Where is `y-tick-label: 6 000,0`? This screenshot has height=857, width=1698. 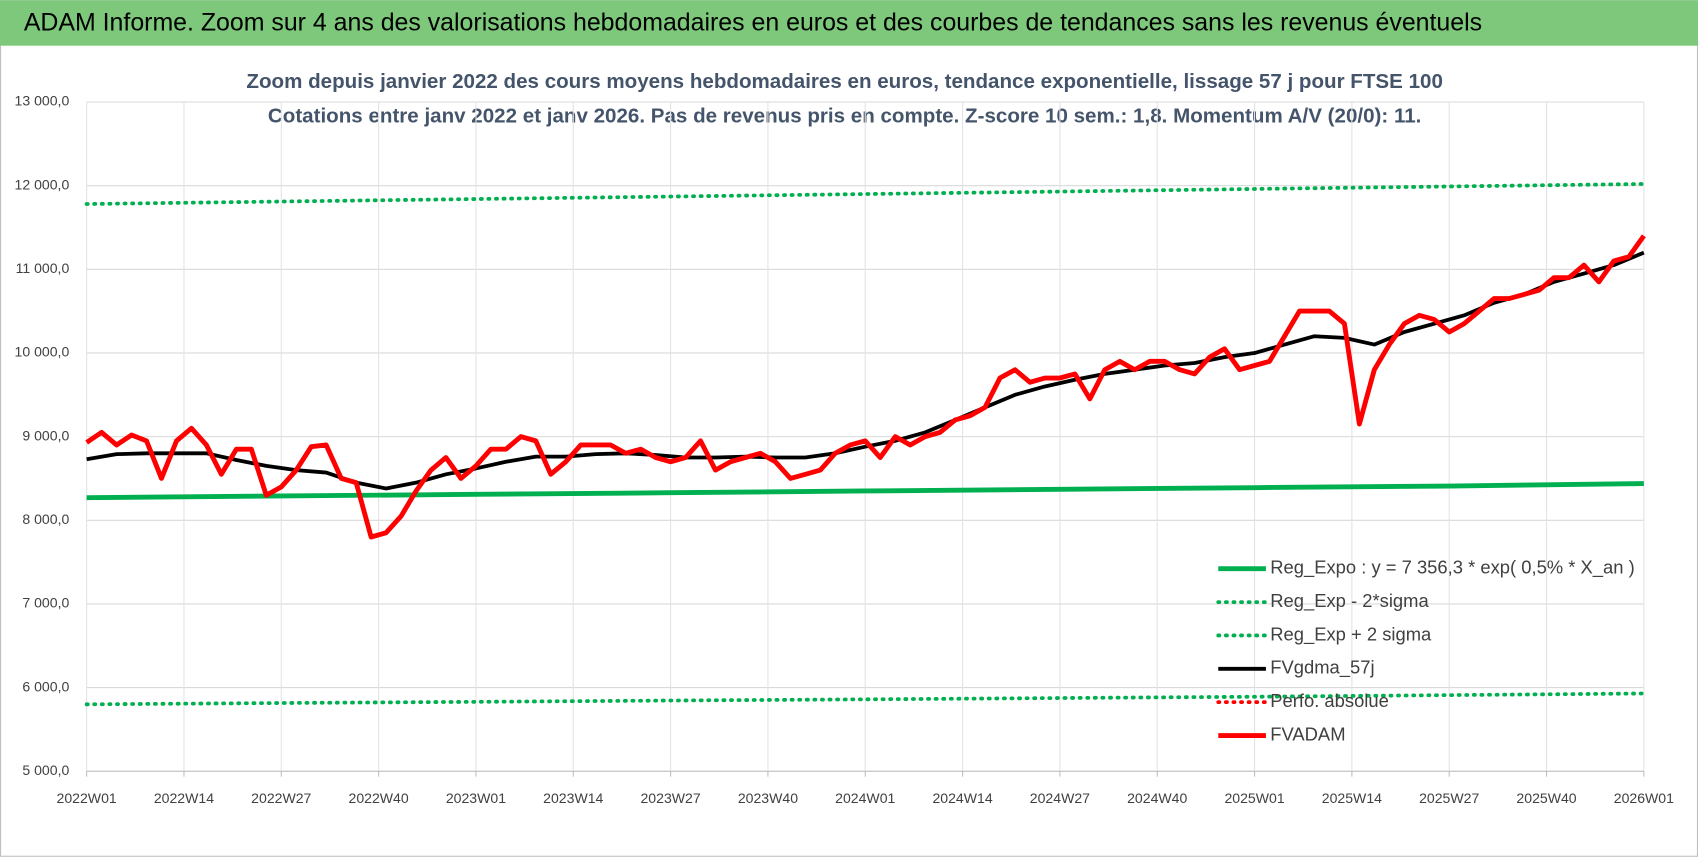
y-tick-label: 6 000,0 is located at coordinates (45, 686).